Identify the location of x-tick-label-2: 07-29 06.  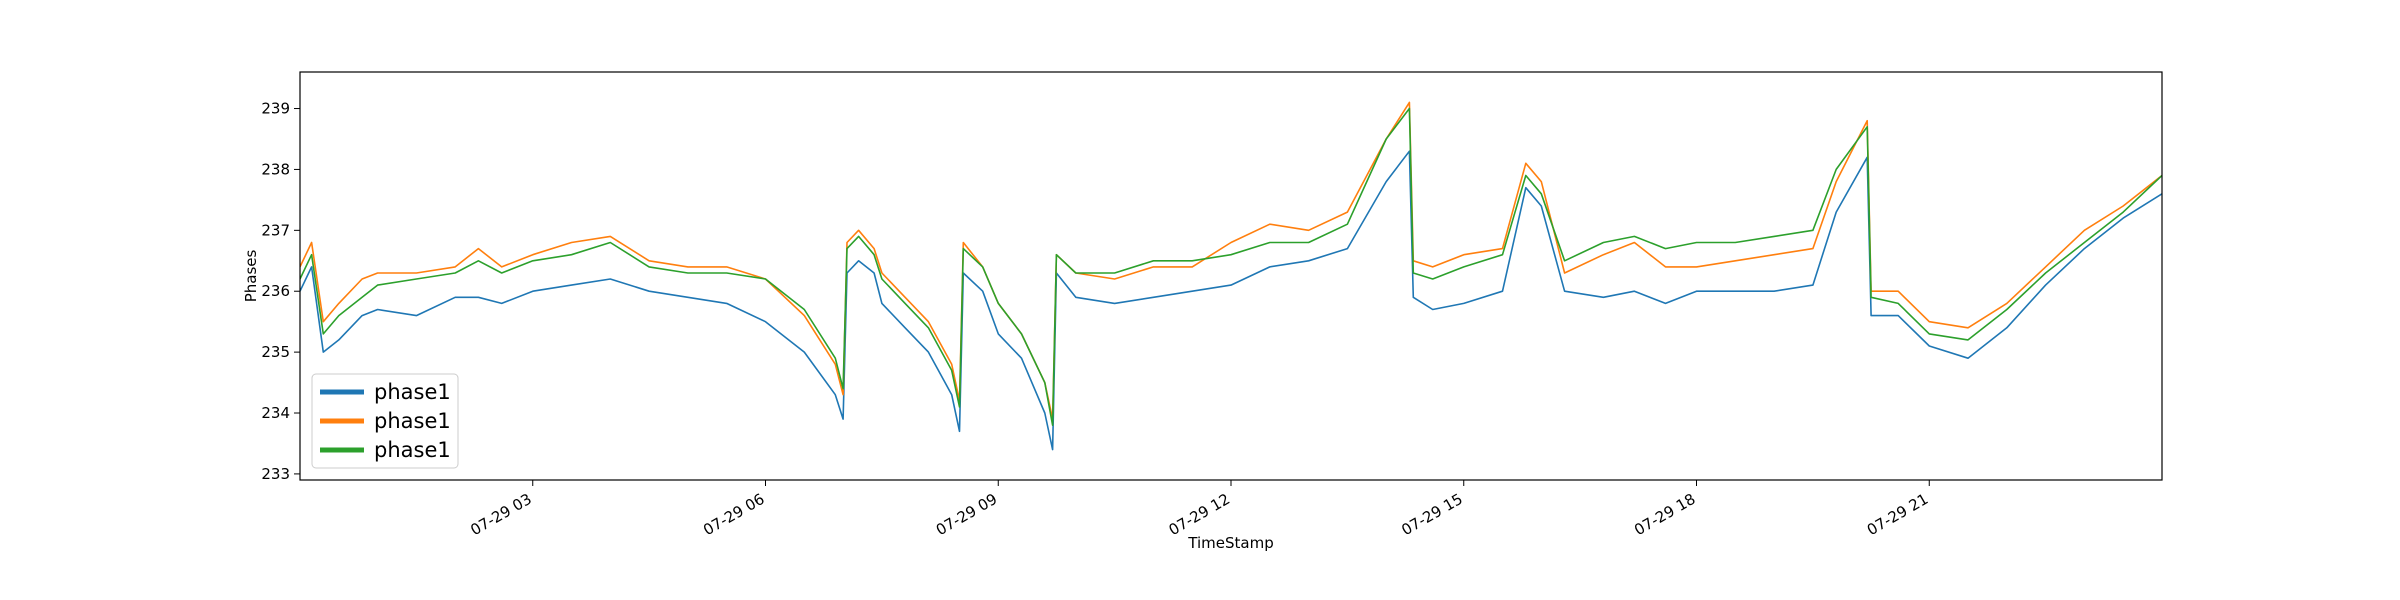
(733, 514).